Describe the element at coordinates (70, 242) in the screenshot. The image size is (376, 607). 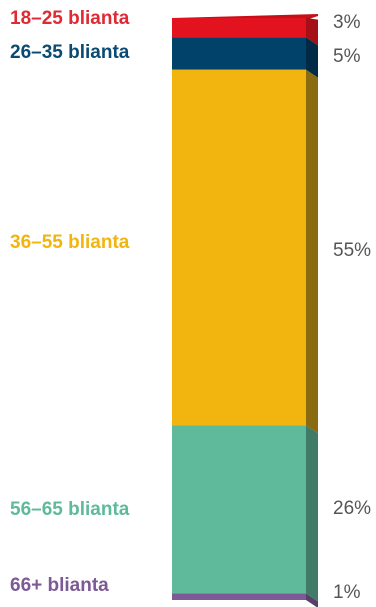
I see `category-label: 36–55 blianta` at that location.